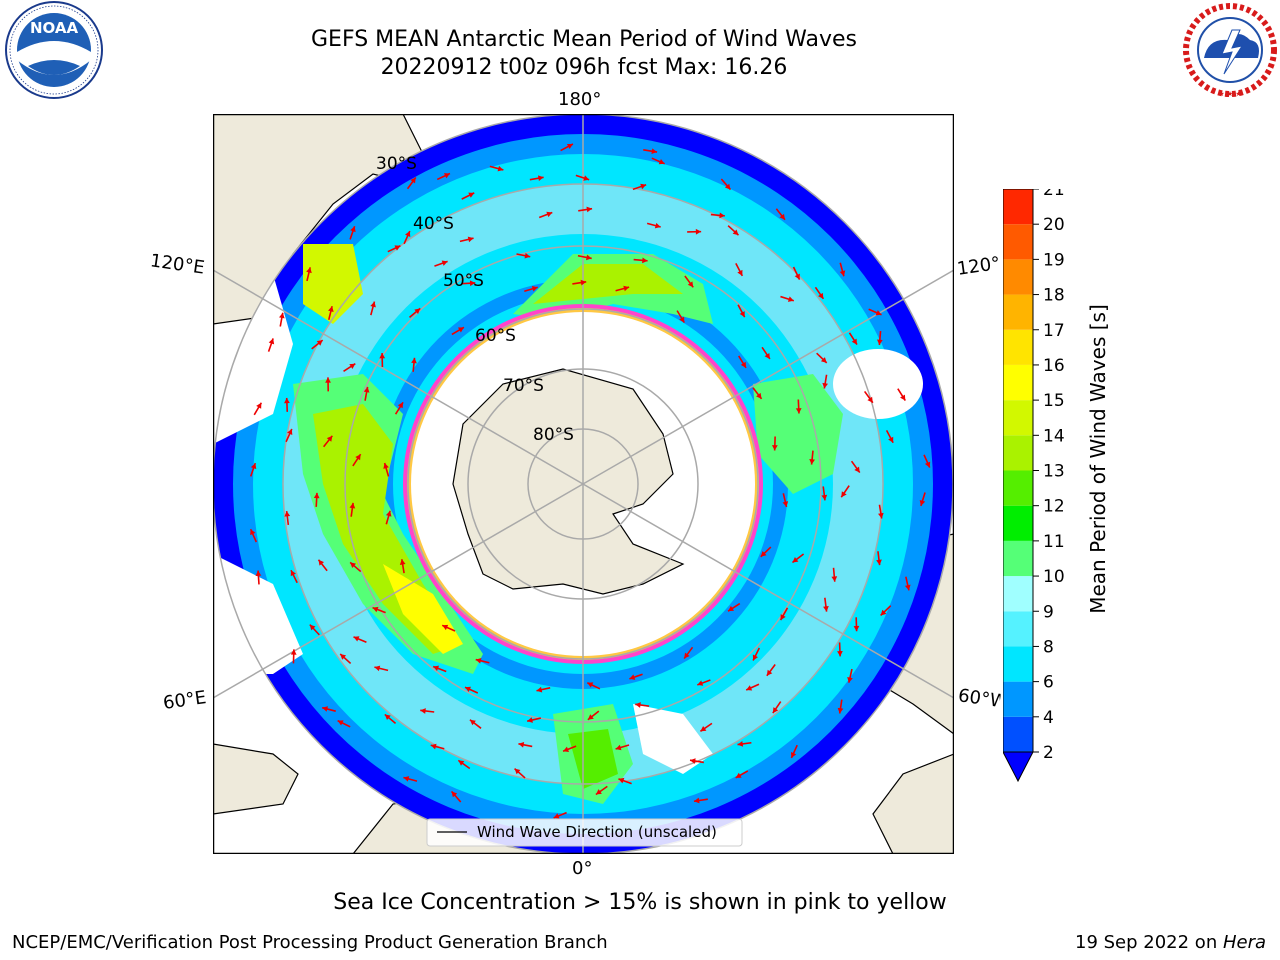 The width and height of the screenshot is (1280, 960). I want to click on colorbar-tick-label: 12, so click(1054, 507).